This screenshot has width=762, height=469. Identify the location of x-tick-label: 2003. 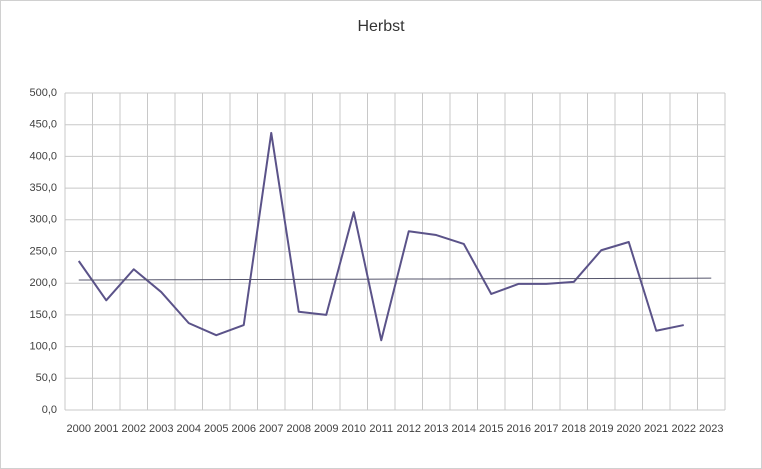
(161, 429).